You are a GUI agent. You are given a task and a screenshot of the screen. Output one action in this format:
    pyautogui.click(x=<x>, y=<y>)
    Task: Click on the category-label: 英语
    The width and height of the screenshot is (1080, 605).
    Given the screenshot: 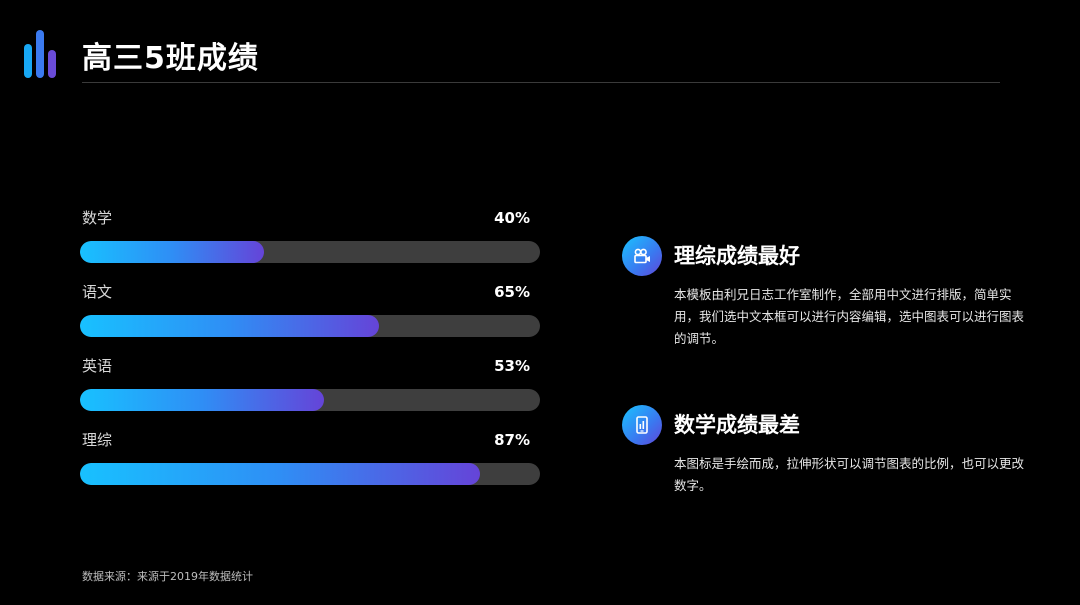 What is the action you would take?
    pyautogui.click(x=97, y=366)
    